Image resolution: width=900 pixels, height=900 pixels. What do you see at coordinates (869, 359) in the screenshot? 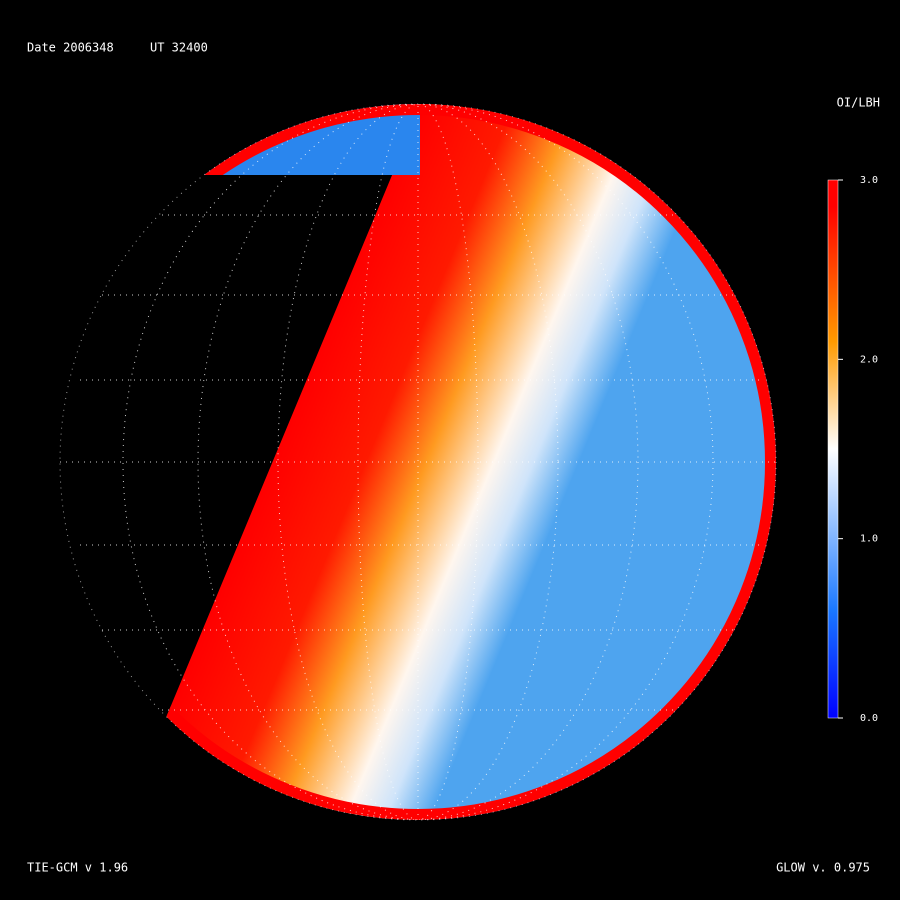
I see `colorbar-tick-label: 2.0` at bounding box center [869, 359].